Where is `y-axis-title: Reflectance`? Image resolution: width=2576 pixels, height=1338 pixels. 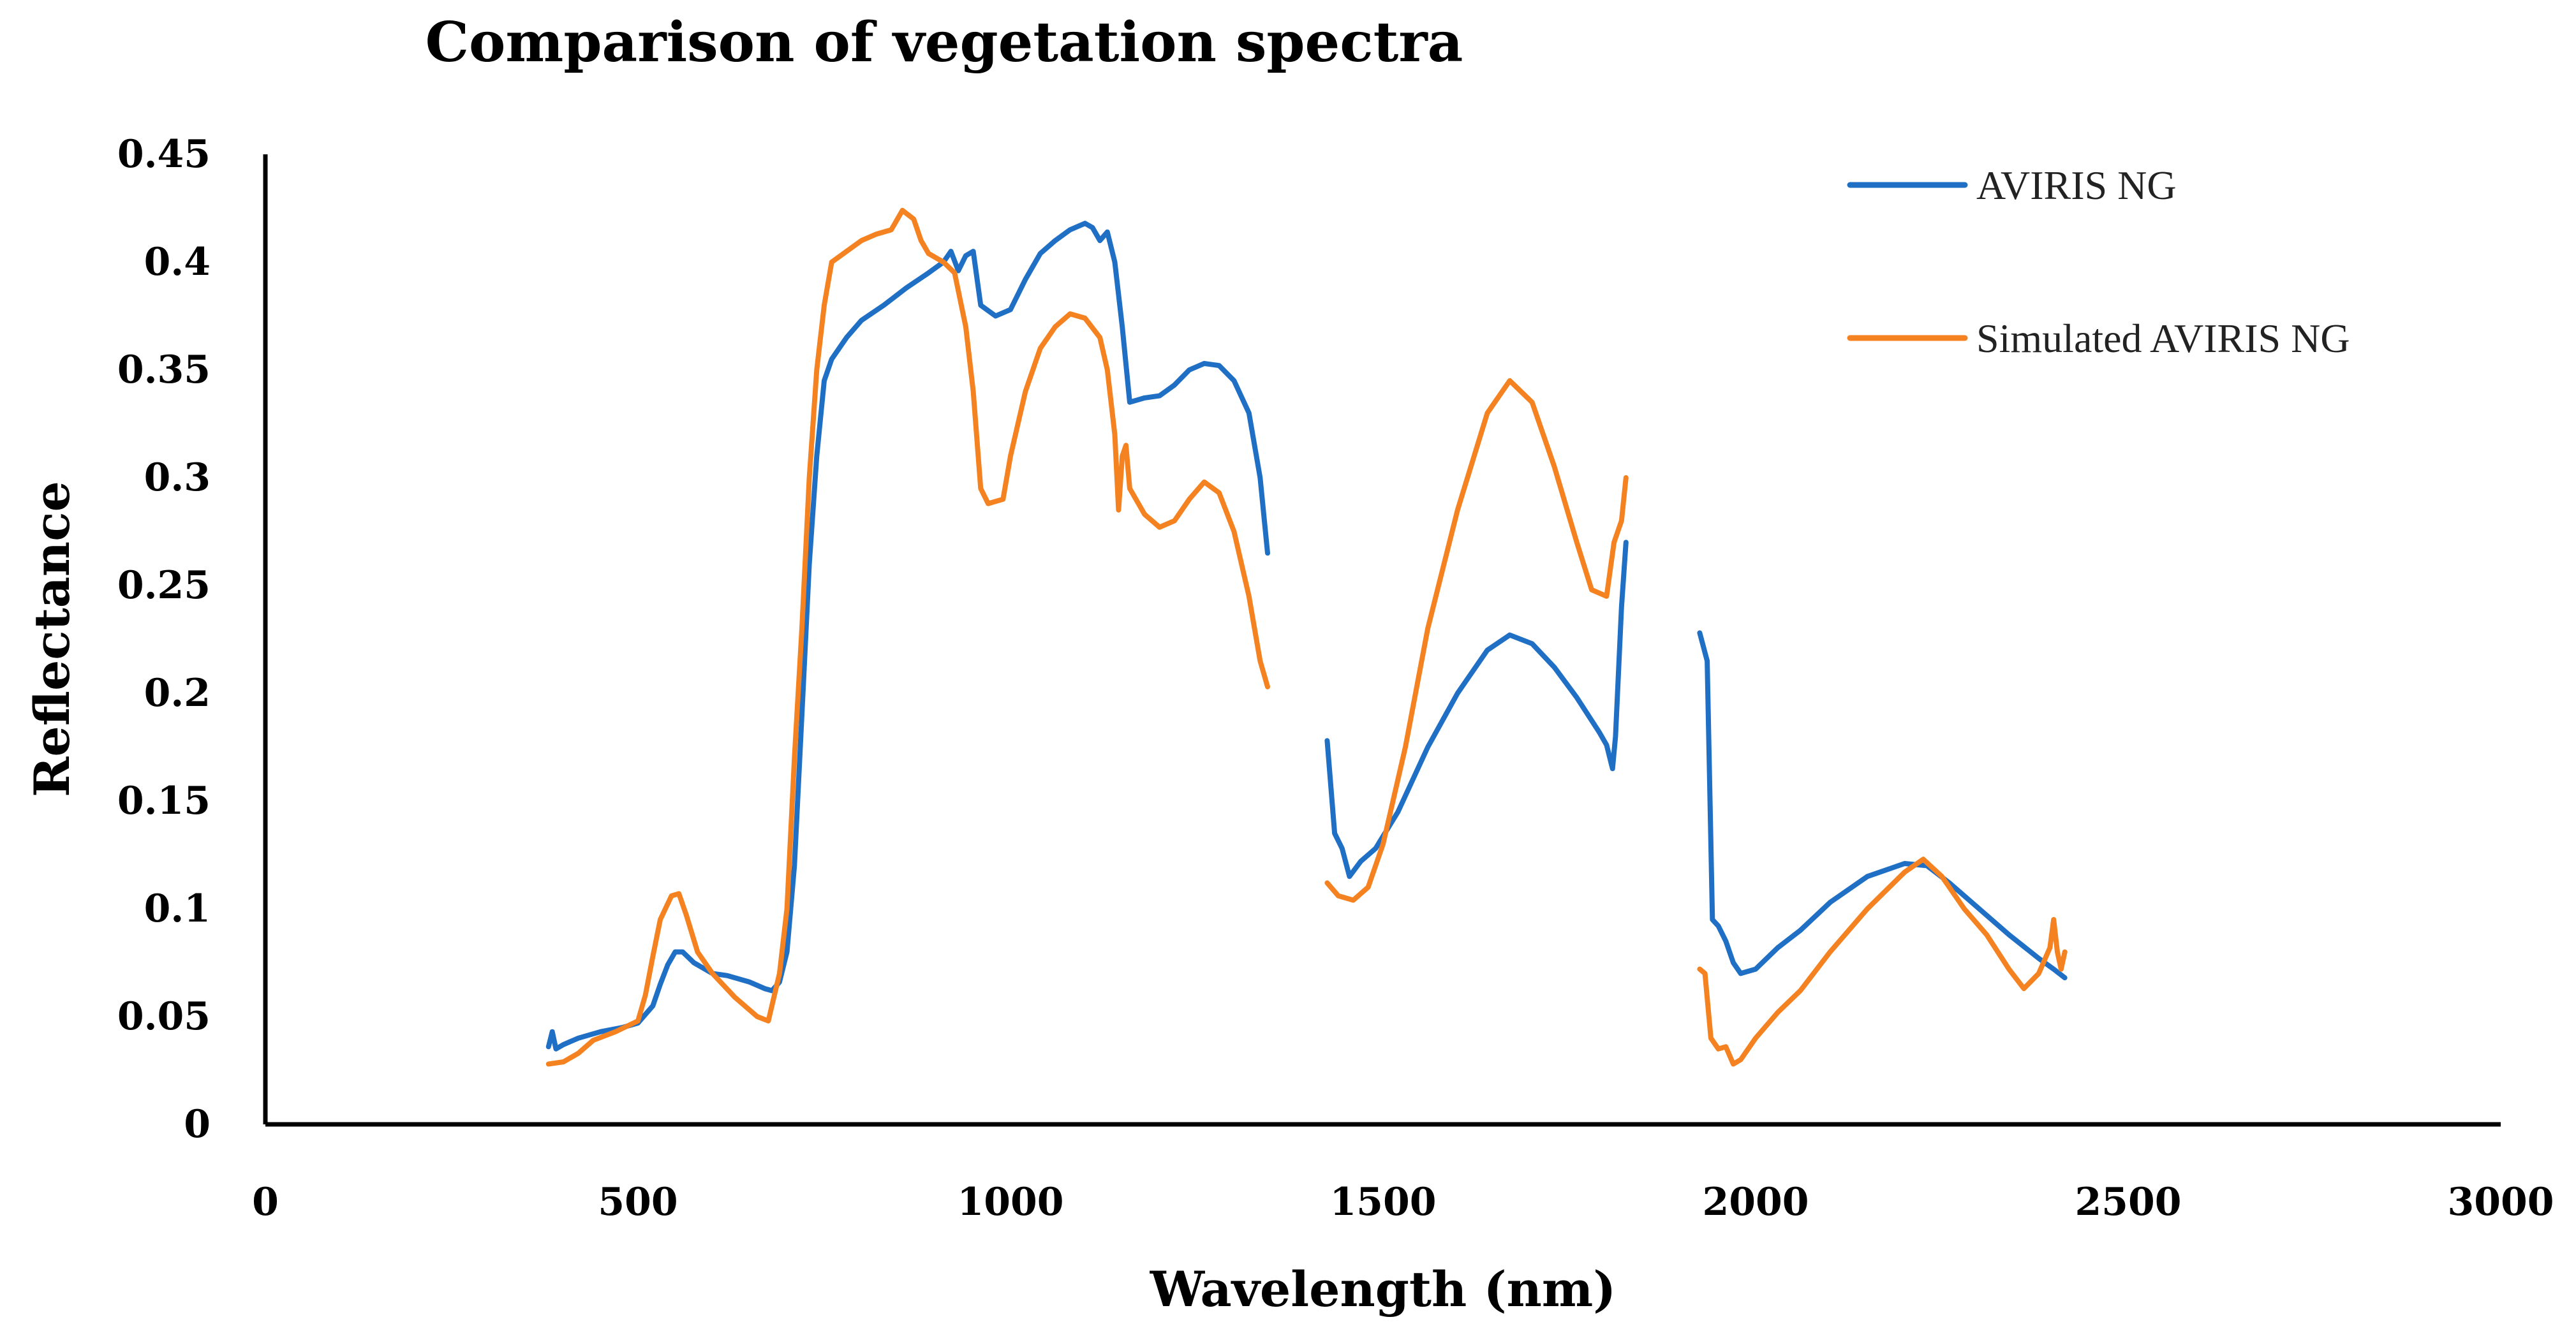 y-axis-title: Reflectance is located at coordinates (52, 639).